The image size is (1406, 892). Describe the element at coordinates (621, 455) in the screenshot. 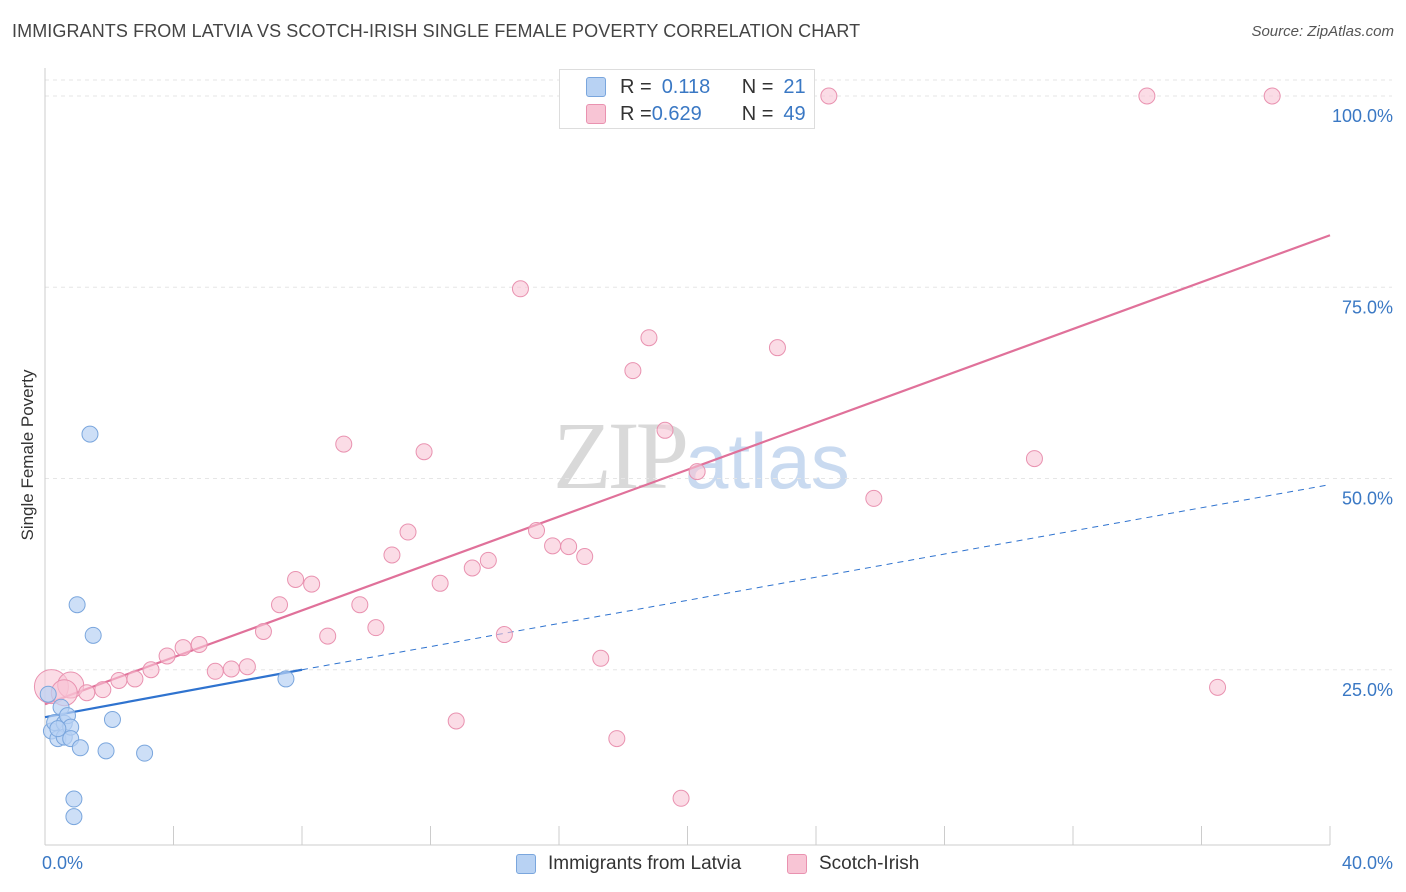

I see `watermark-main: ZIP` at that location.